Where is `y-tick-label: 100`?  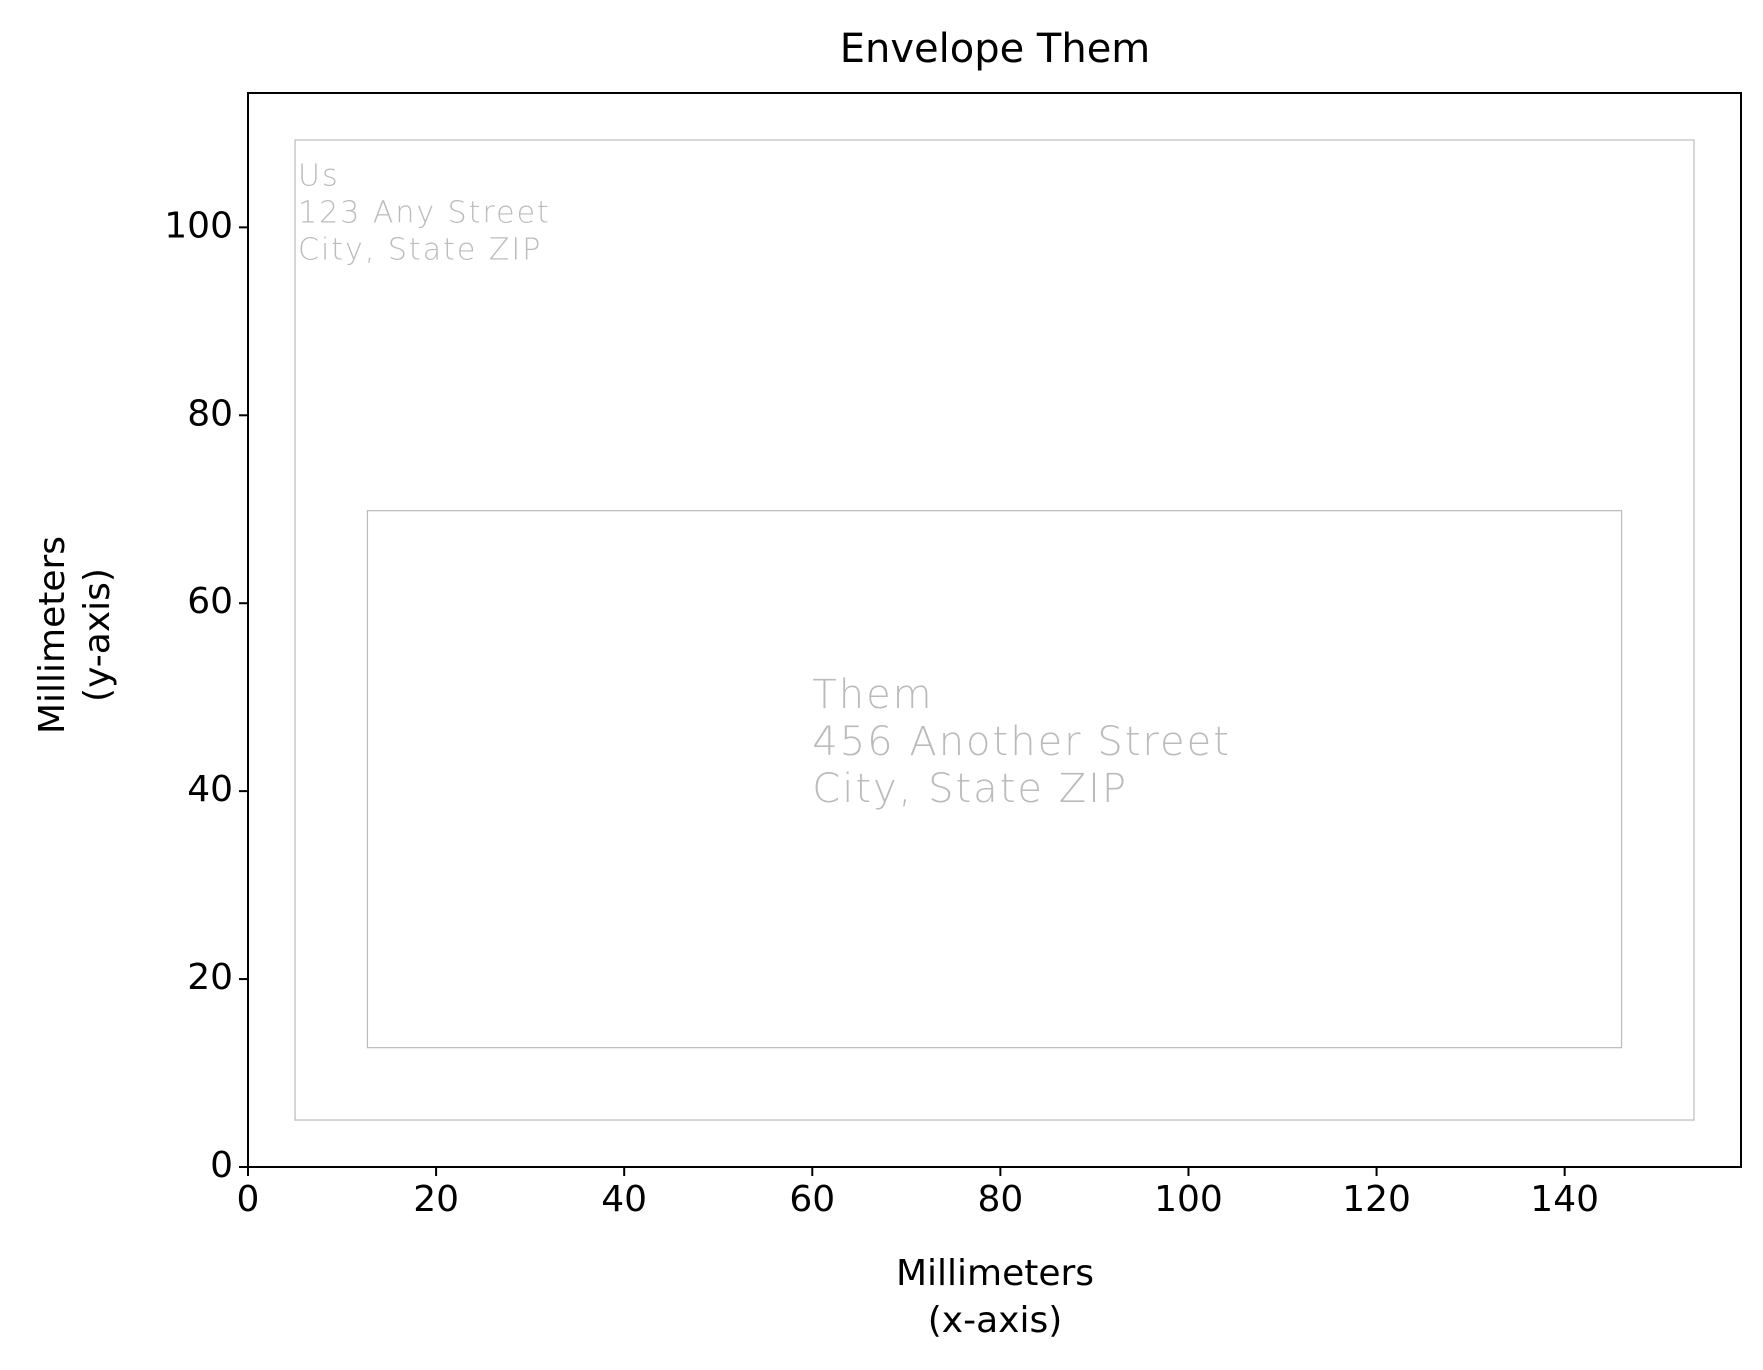 y-tick-label: 100 is located at coordinates (198, 225).